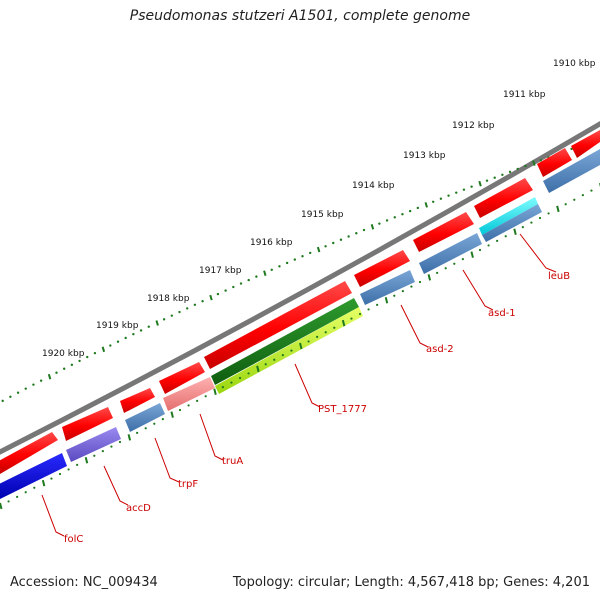 The width and height of the screenshot is (600, 600). I want to click on position-label: 1913 kbp, so click(424, 156).